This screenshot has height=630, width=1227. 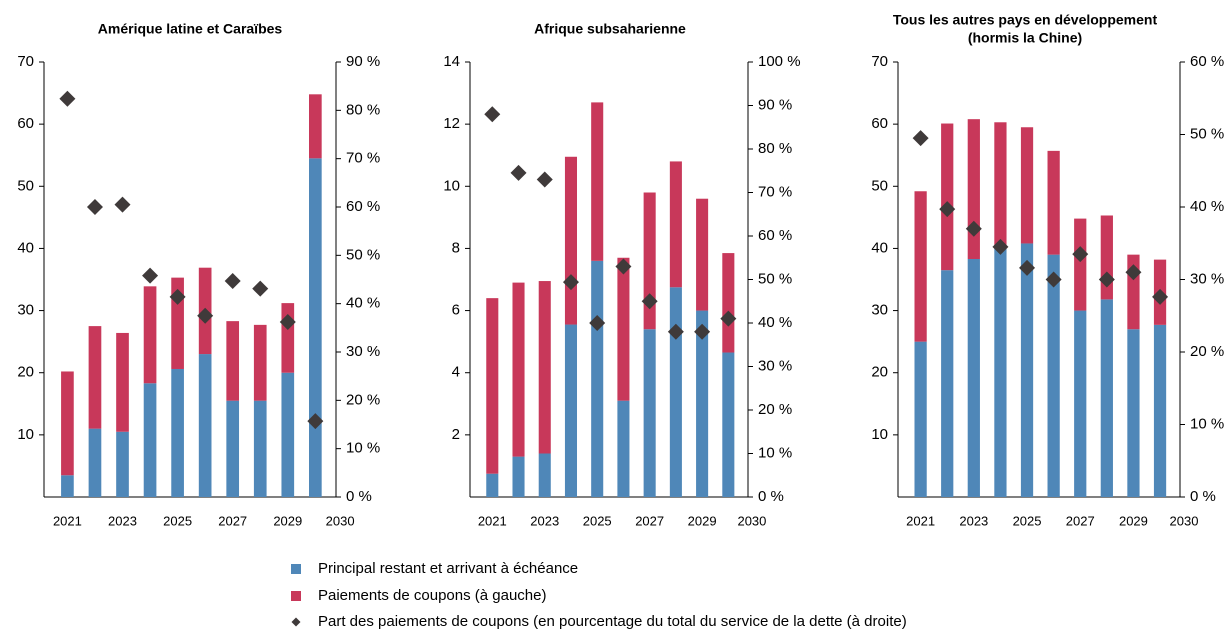 I want to click on y-tick-label: 8, so click(x=456, y=247).